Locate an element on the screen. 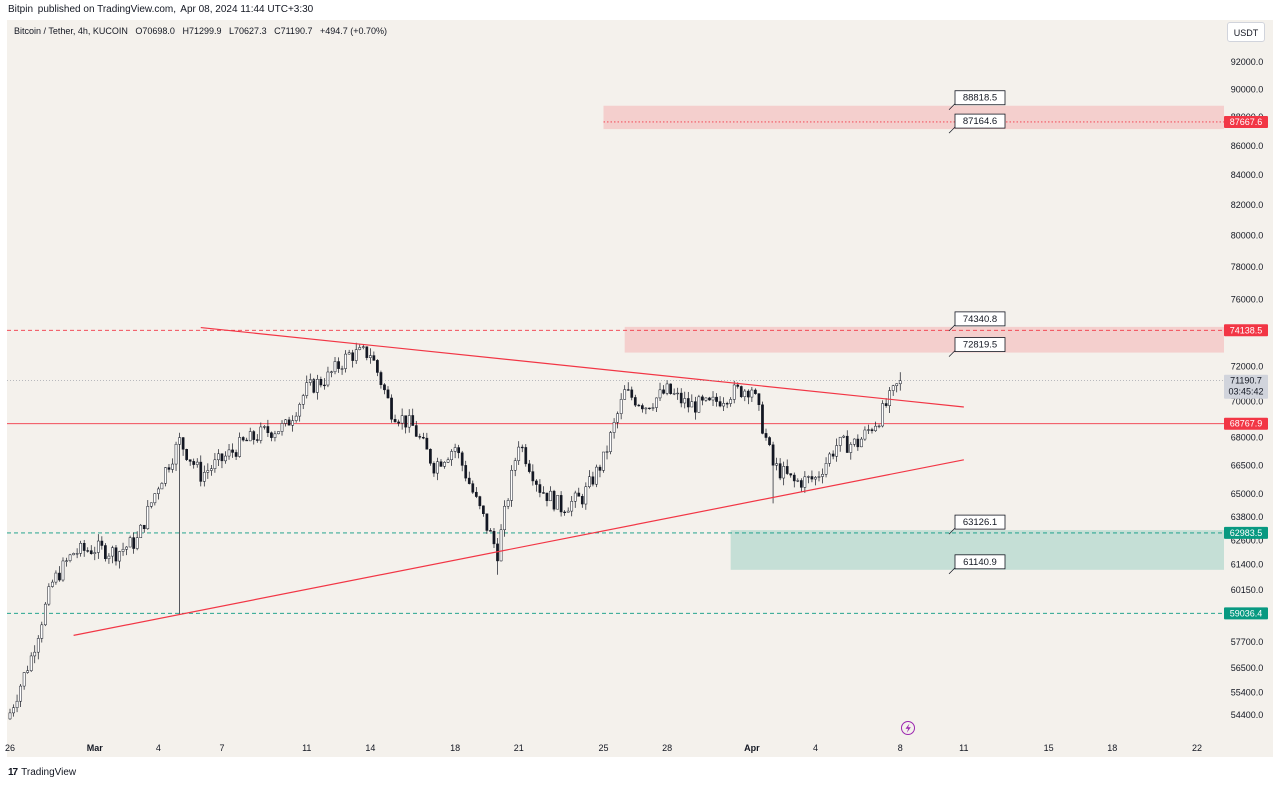  tradingview-logo-icon: 17 is located at coordinates (13, 772).